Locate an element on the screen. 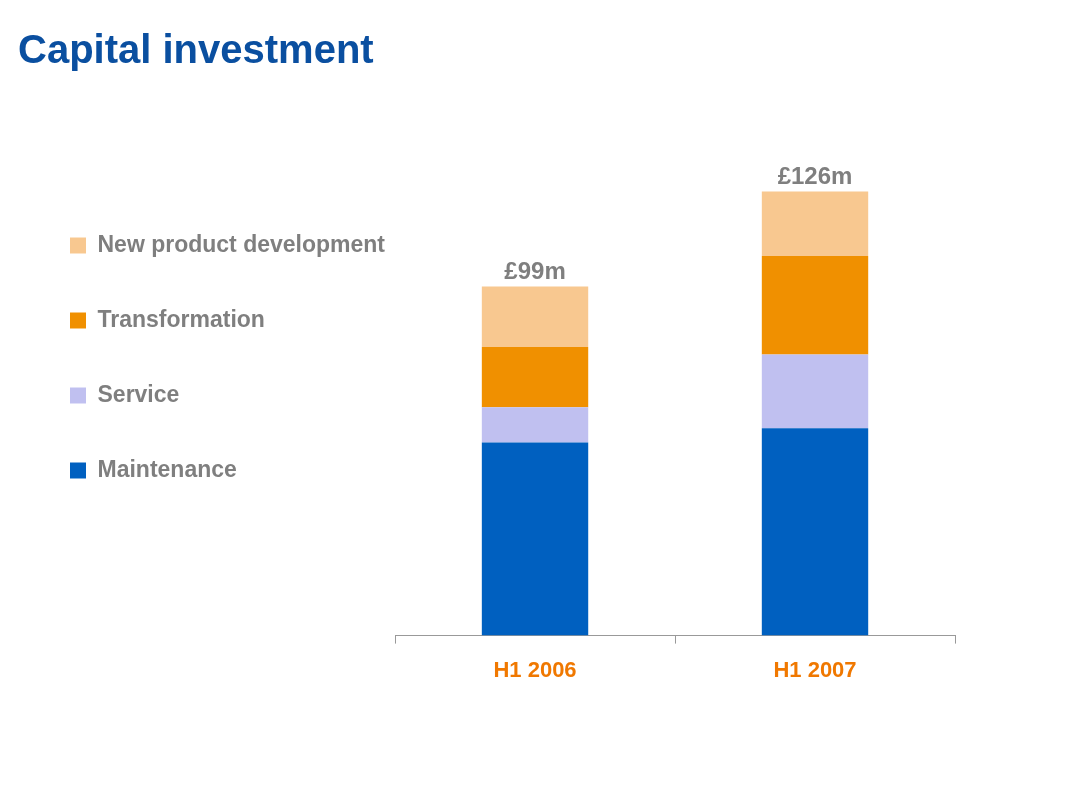  annotation: £126m is located at coordinates (815, 176).